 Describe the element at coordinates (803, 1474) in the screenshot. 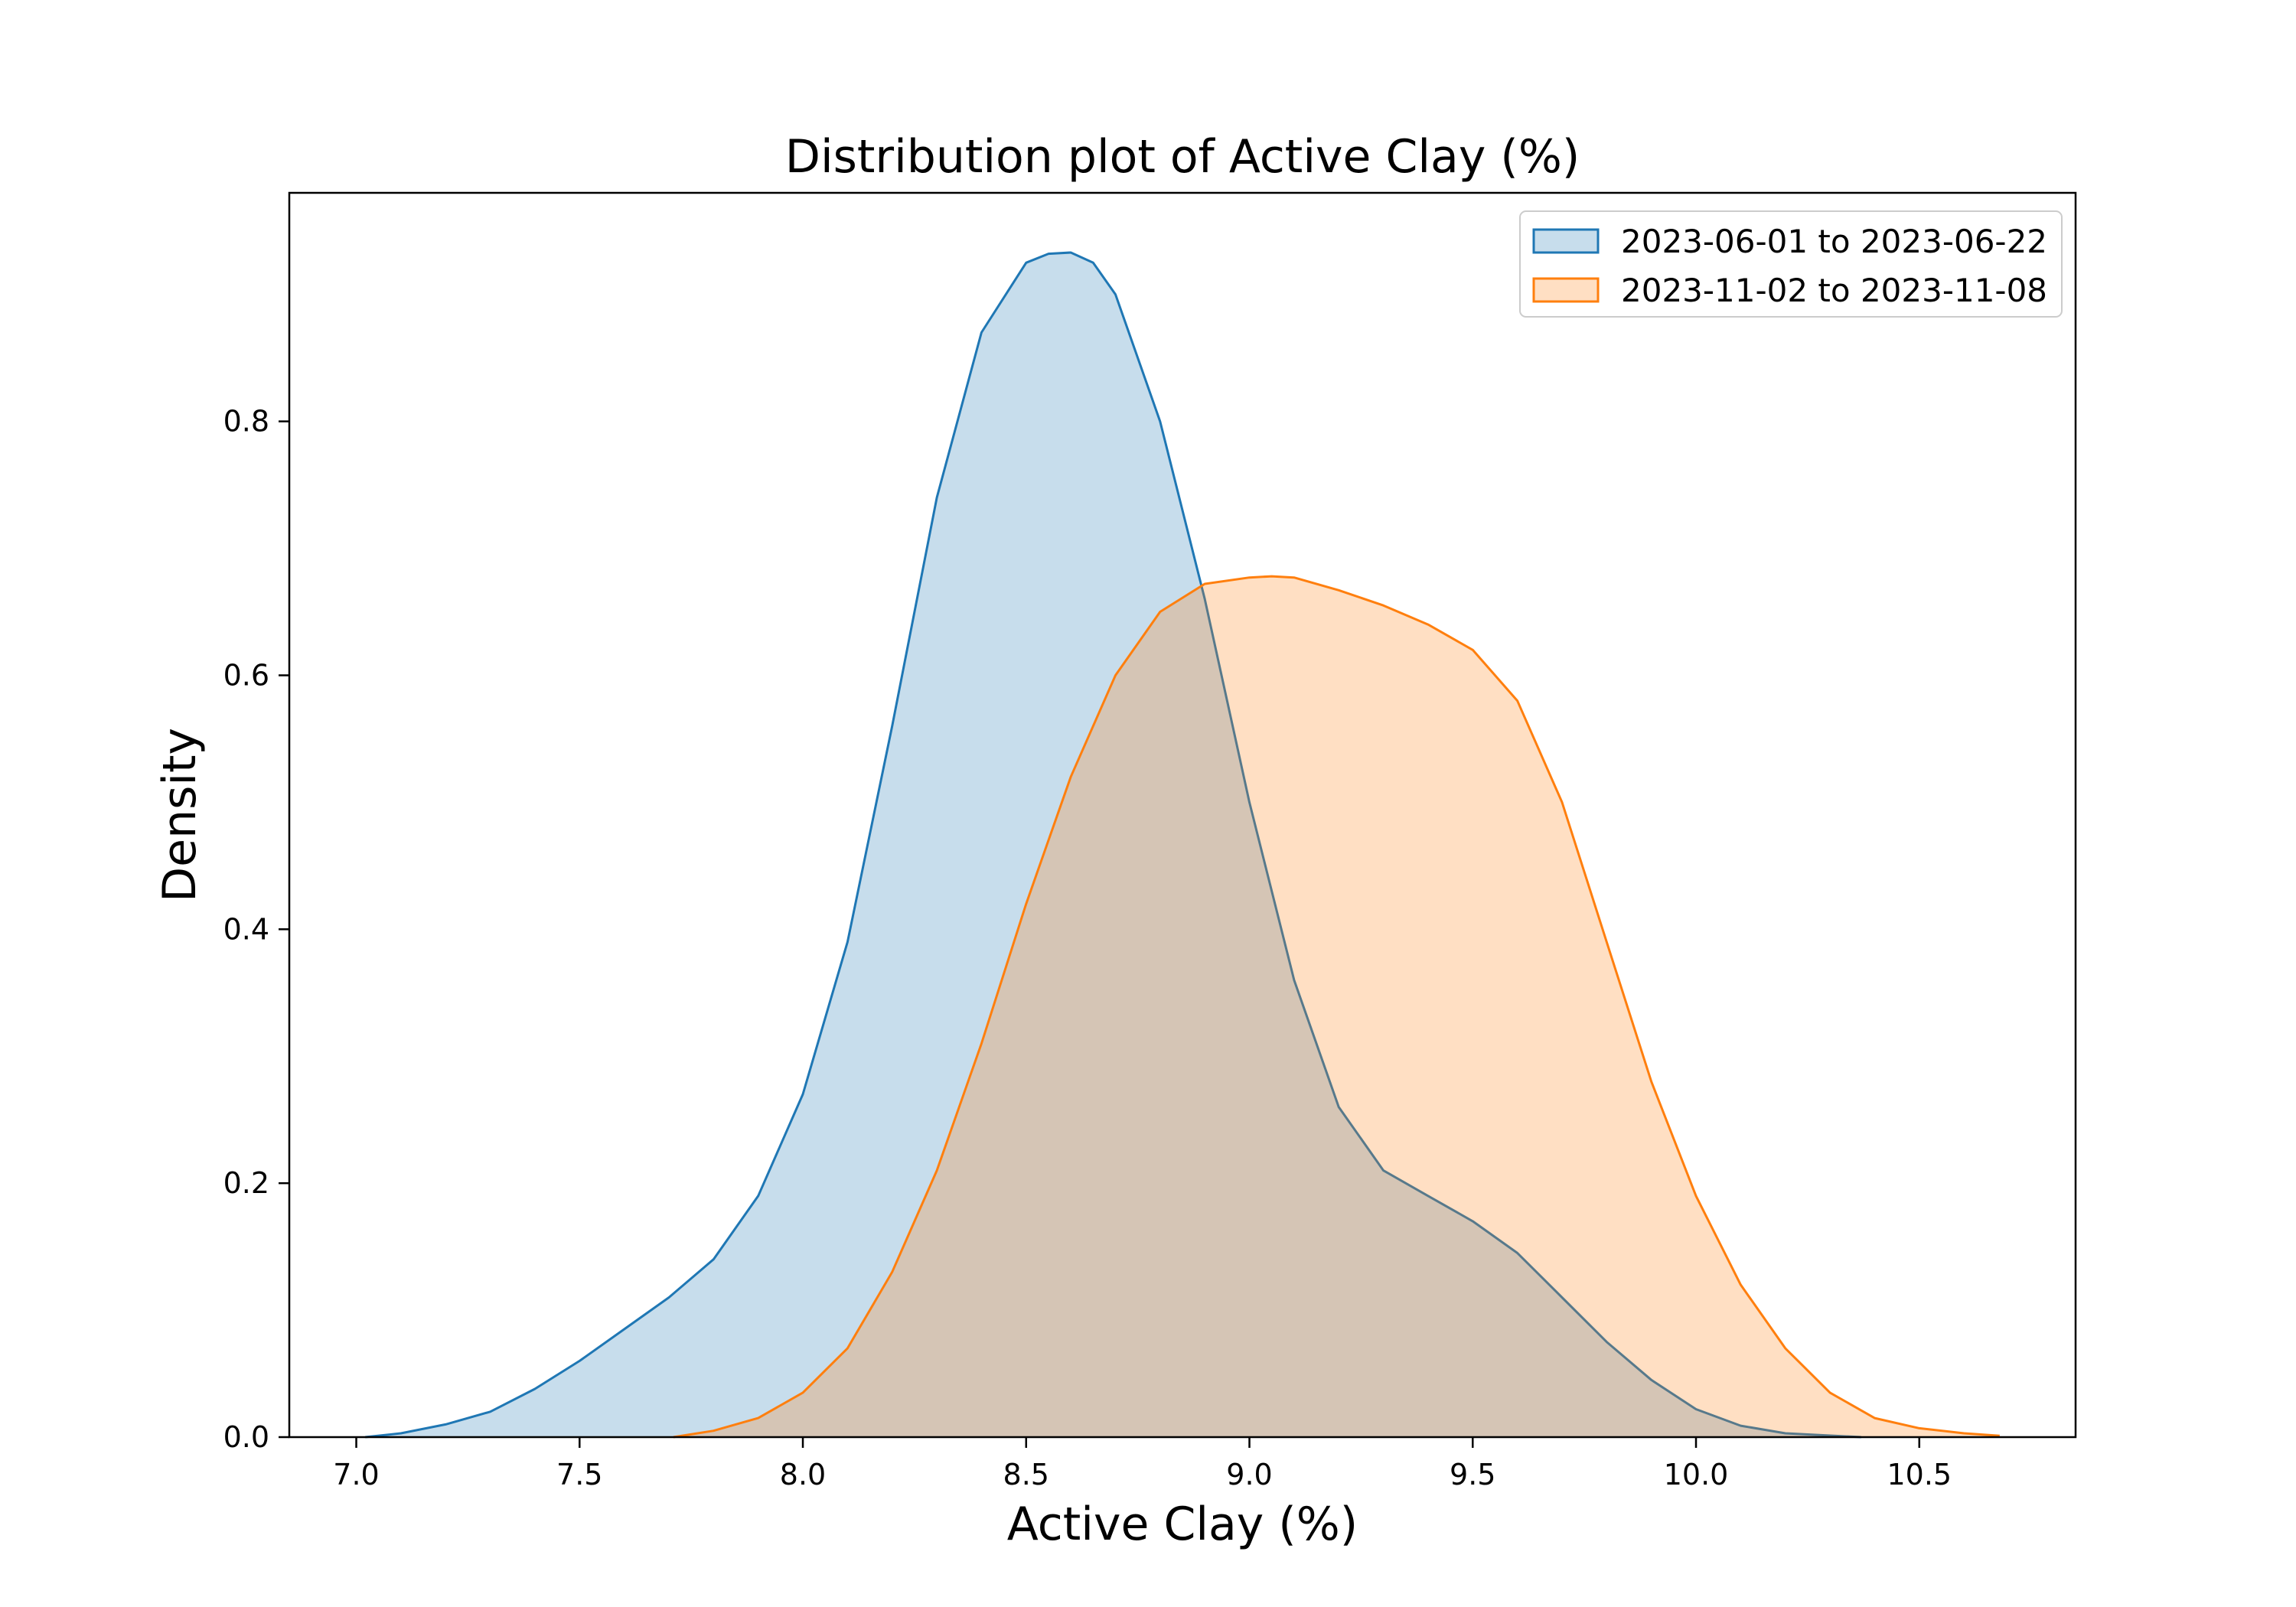

I see `x-tick-label: 8.0` at that location.